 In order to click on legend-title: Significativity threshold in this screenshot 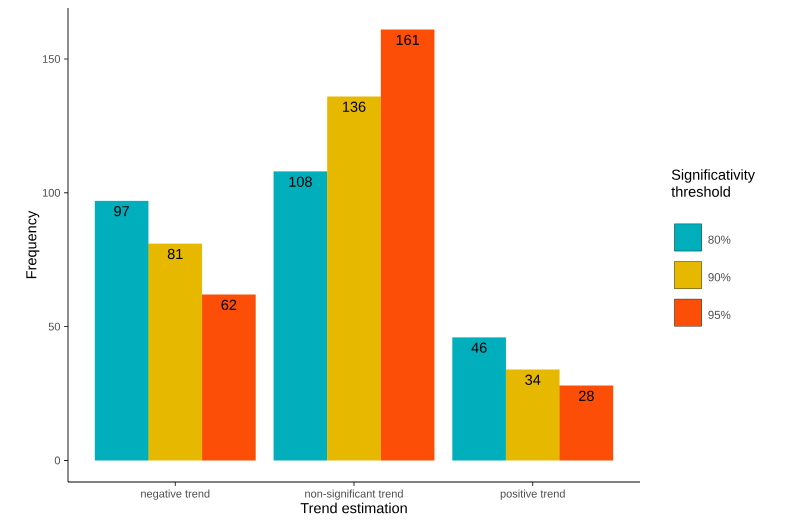, I will do `click(713, 183)`.